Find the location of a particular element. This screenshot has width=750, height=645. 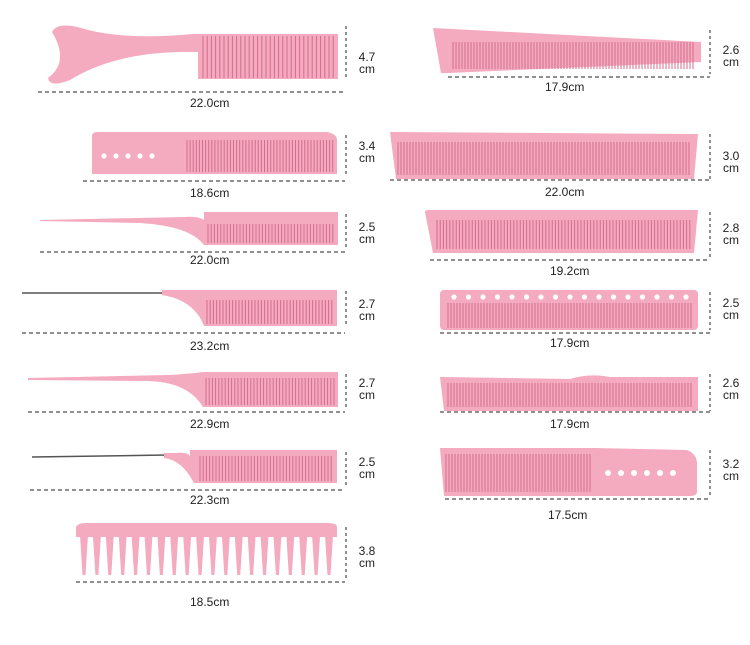

width-value: 3.8 is located at coordinates (367, 551).